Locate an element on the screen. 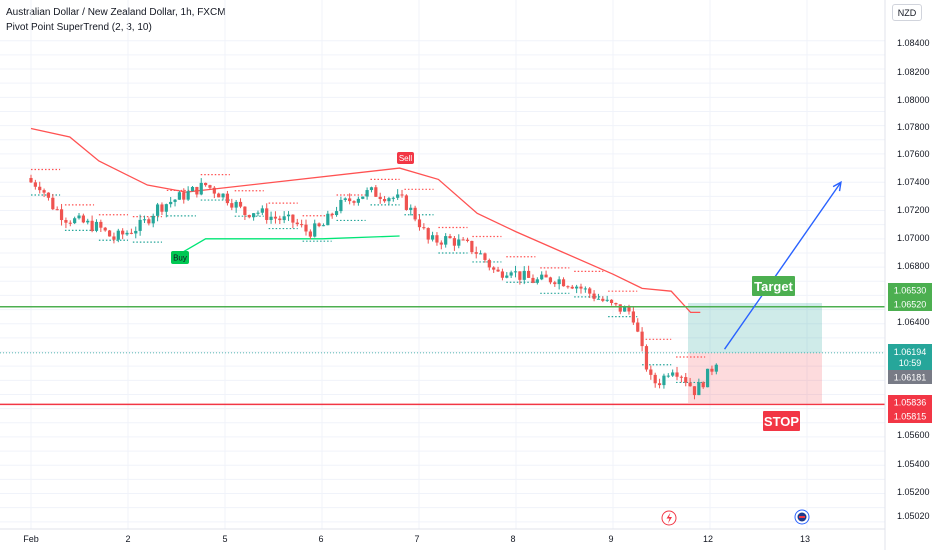  time-tick: 2 is located at coordinates (127, 539).